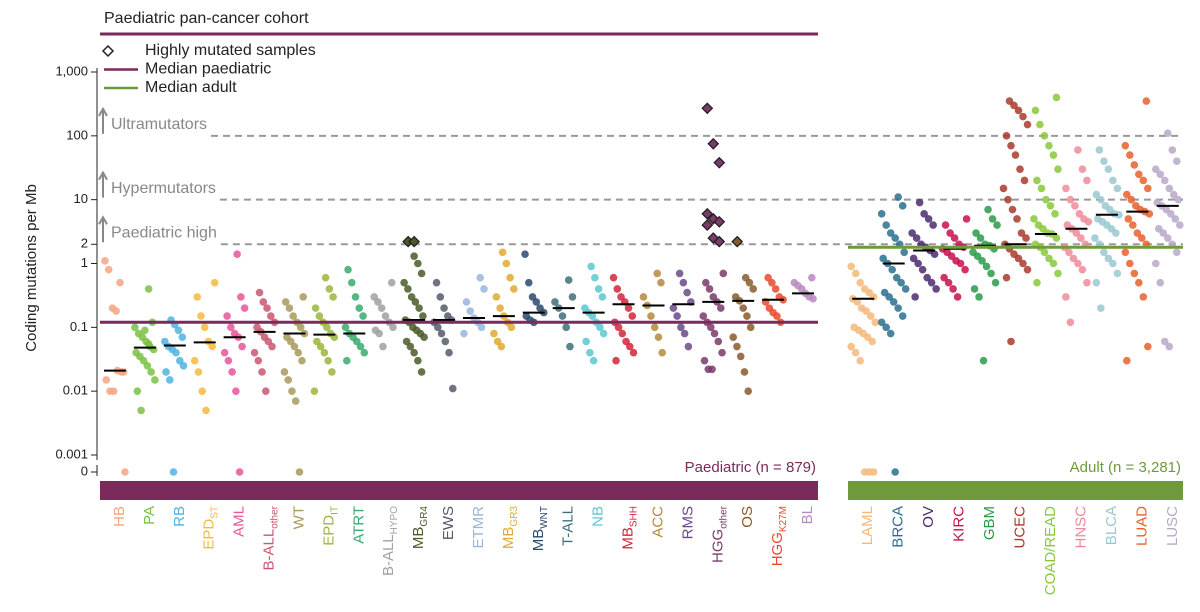  What do you see at coordinates (777, 549) in the screenshot?
I see `category-name: HGG` at bounding box center [777, 549].